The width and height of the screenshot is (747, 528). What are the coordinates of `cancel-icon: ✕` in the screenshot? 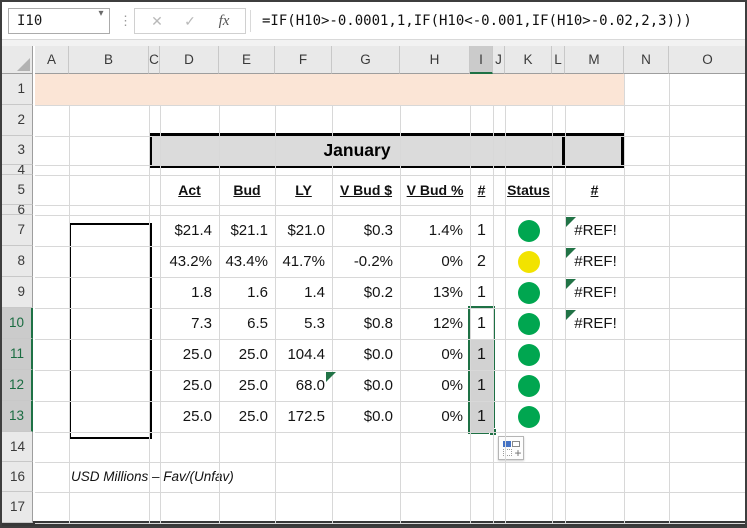 It's located at (157, 21).